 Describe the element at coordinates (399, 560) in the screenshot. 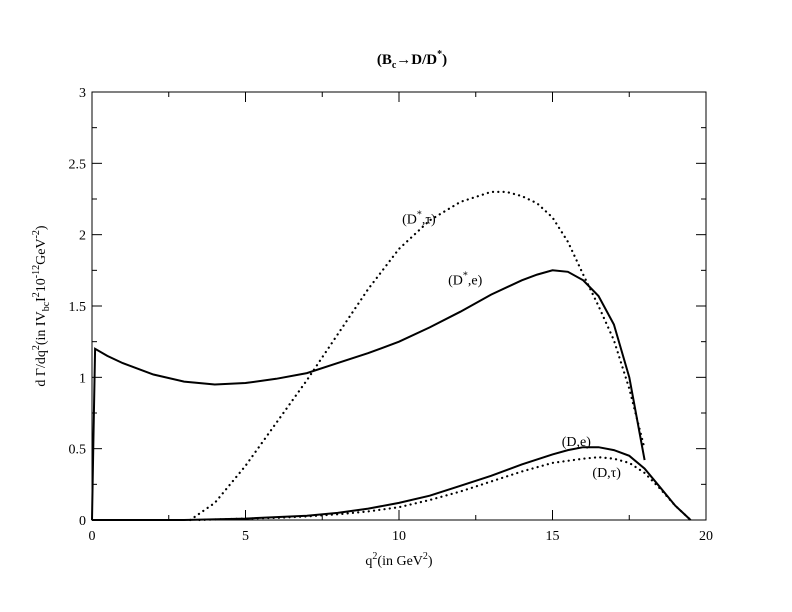

I see `x-axis-label: q2(in GeV2)` at that location.